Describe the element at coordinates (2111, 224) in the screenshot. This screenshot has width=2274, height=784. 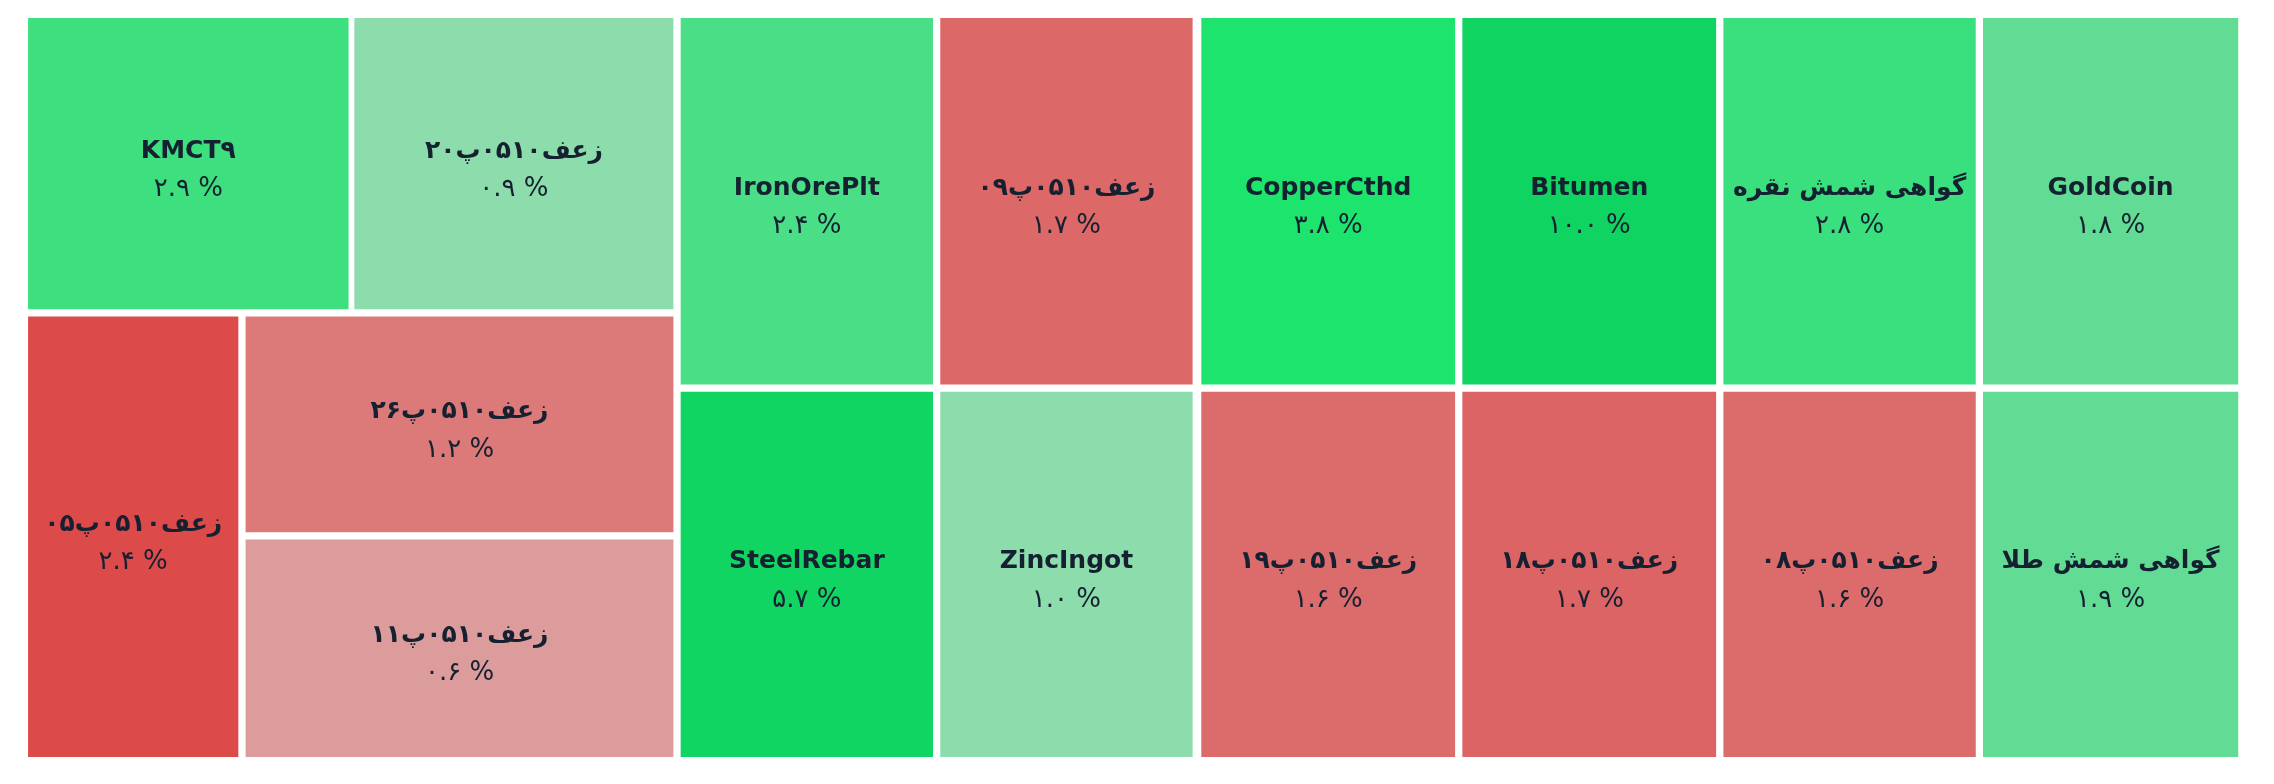
I see `data-label: ۱.۸ %` at that location.